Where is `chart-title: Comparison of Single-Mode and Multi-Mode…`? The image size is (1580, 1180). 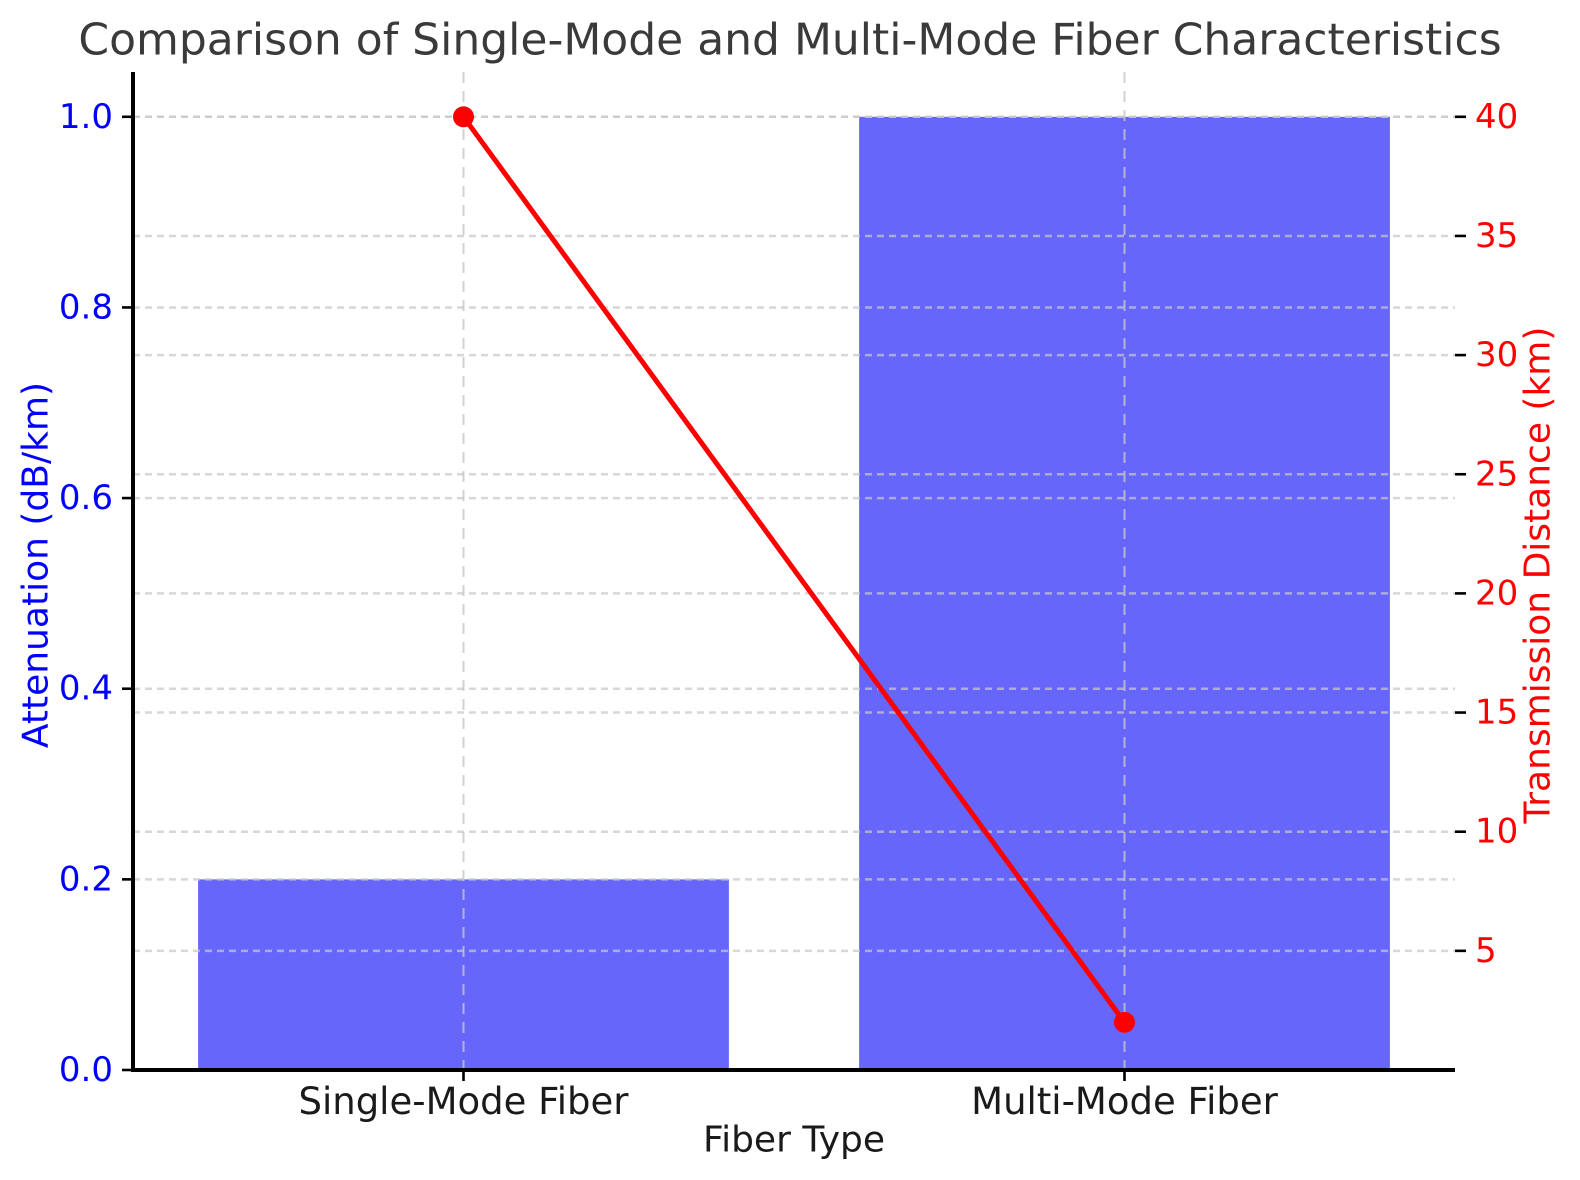 chart-title: Comparison of Single-Mode and Multi-Mode… is located at coordinates (790, 40).